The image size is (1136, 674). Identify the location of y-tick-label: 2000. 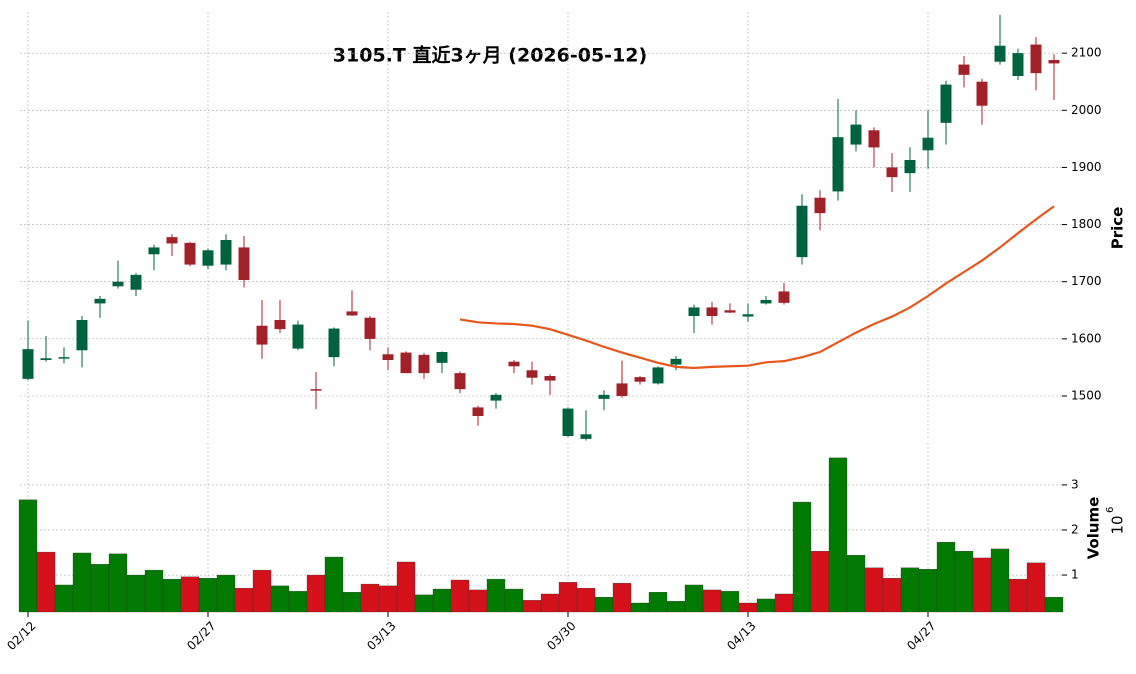
(1086, 110).